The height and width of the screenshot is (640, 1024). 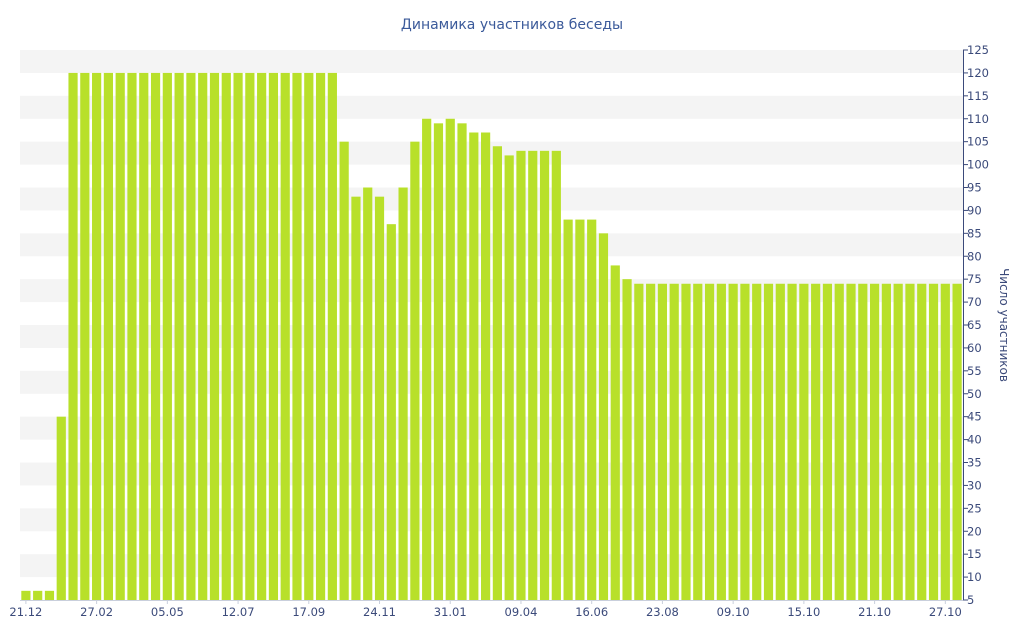 What do you see at coordinates (974, 371) in the screenshot?
I see `y-tick-label: 55` at bounding box center [974, 371].